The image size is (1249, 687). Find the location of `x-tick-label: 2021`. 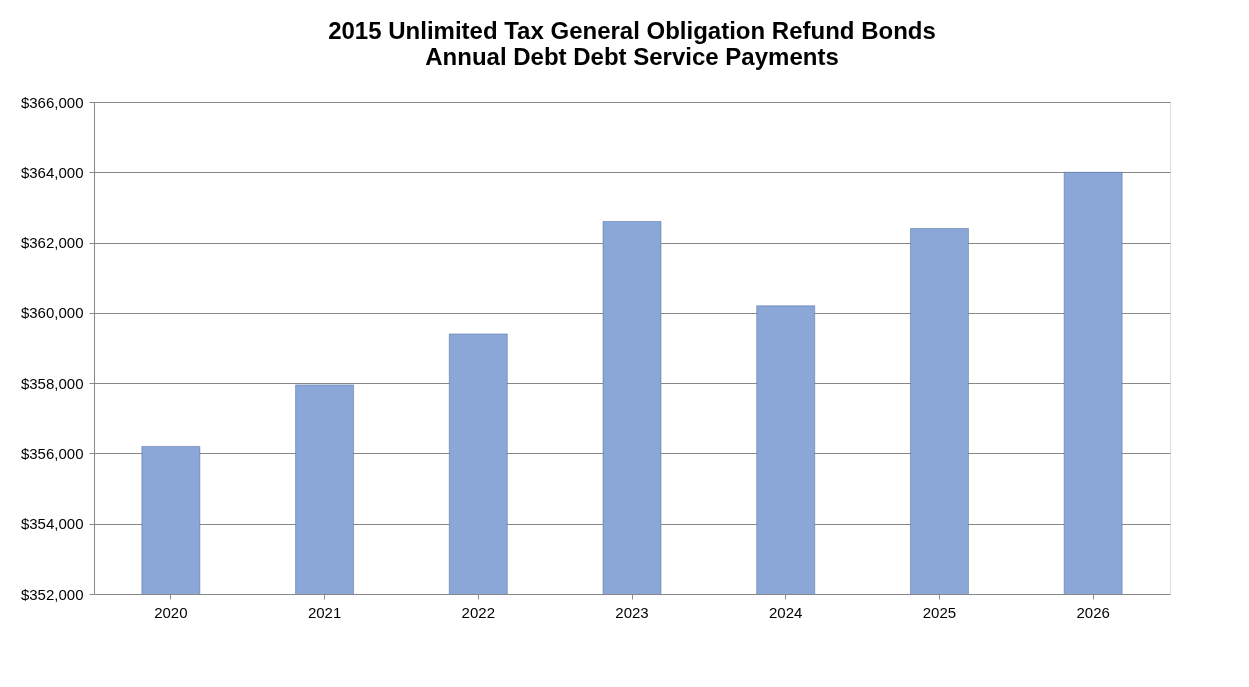

x-tick-label: 2021 is located at coordinates (324, 612).